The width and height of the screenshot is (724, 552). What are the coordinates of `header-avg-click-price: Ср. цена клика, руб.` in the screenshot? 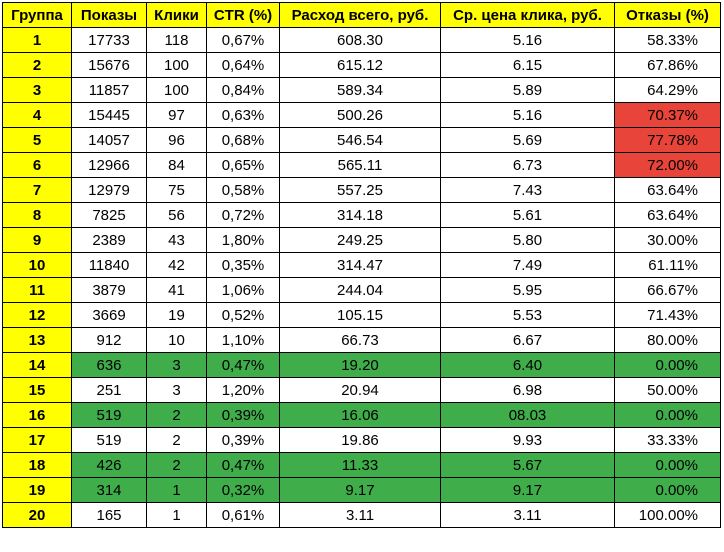 It's located at (527, 15).